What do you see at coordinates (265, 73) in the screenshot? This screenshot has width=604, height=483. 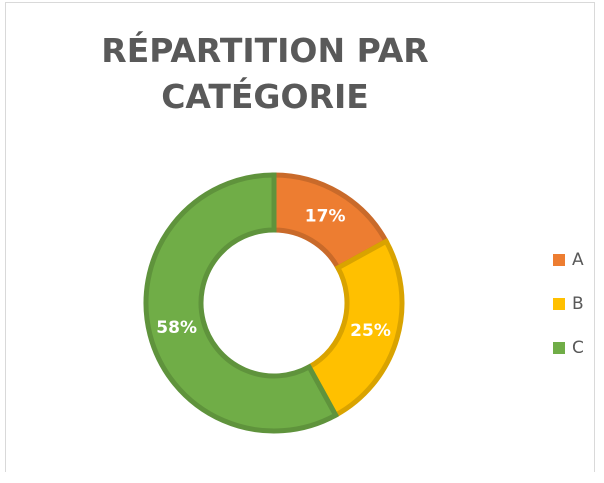 I see `chart-title: RÉPARTITION PAR CATÉGORIE` at bounding box center [265, 73].